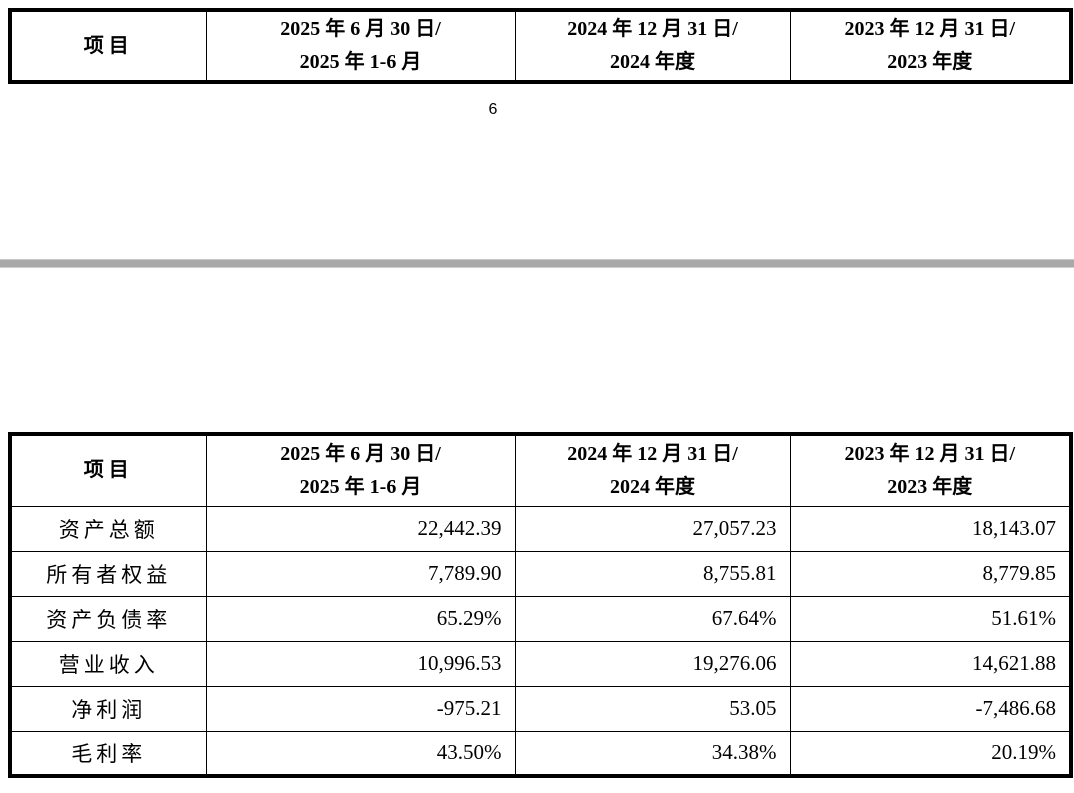  Describe the element at coordinates (493, 109) in the screenshot. I see `page-number: 6` at that location.